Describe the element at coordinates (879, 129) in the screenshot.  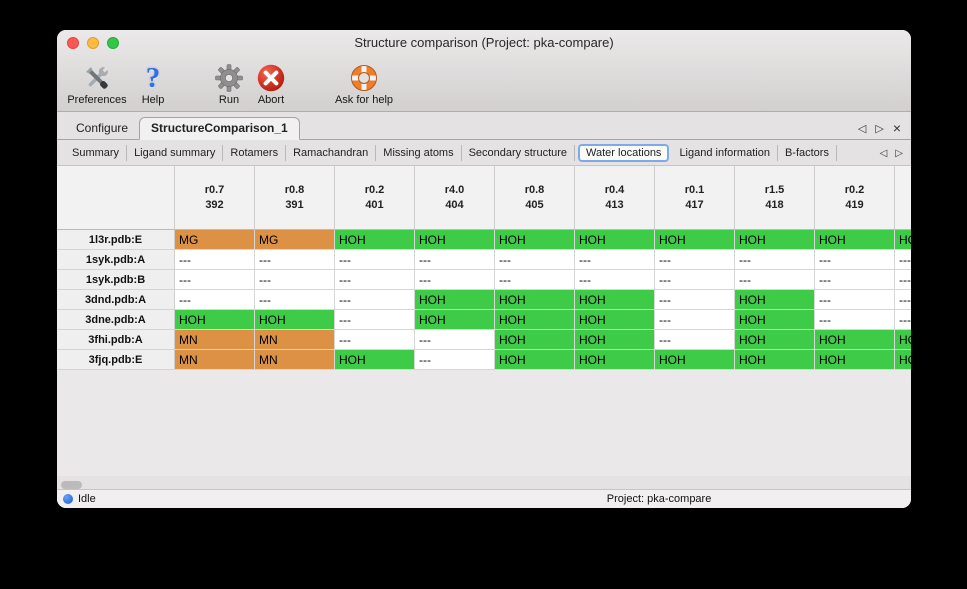
I see `tab-scroll-right-icon: ▷` at that location.